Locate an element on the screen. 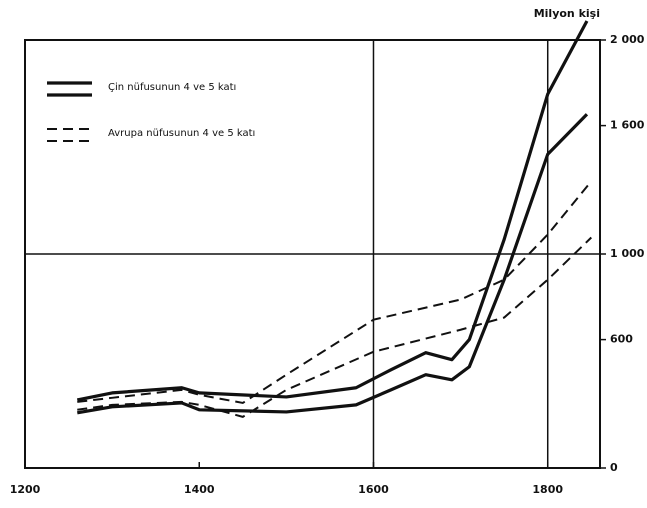 This screenshot has height=508, width=647. x-tick-label: 1600 is located at coordinates (373, 489).